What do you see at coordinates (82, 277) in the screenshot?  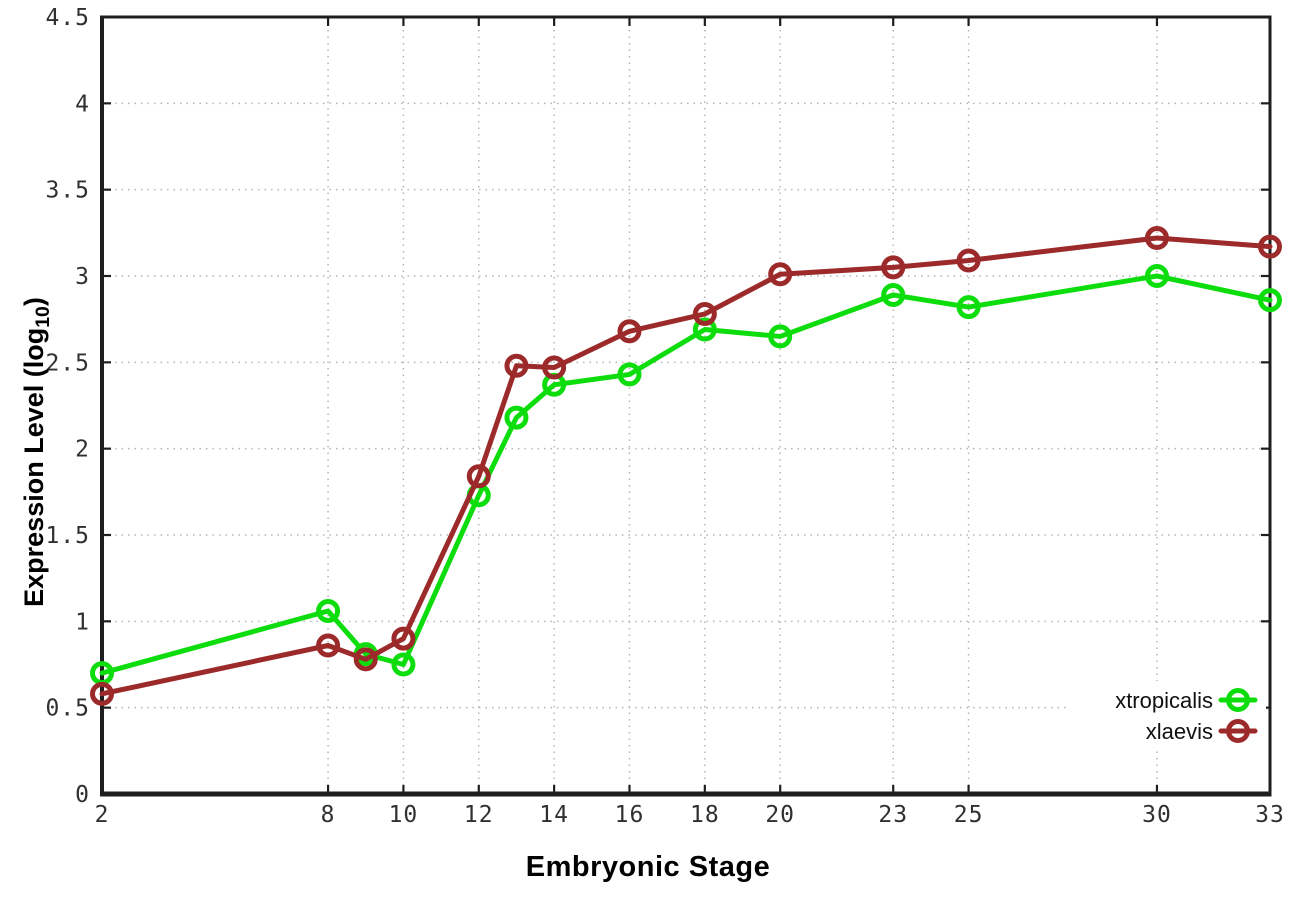 I see `y-tick-label: 3` at bounding box center [82, 277].